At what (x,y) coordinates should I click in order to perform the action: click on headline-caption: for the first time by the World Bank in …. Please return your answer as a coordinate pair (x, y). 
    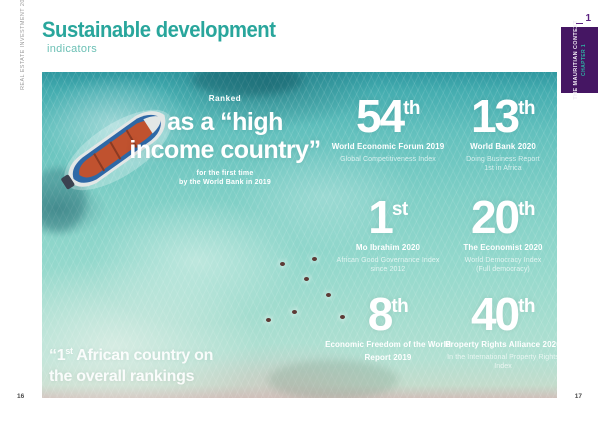
    Looking at the image, I should click on (225, 178).